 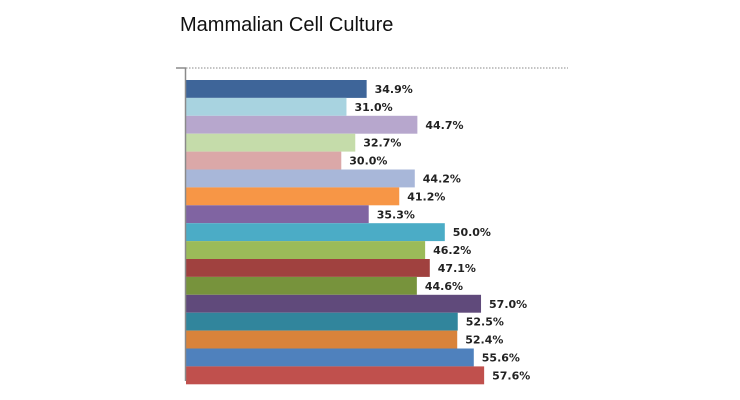 I want to click on bar-label-14: 52.5%, so click(x=485, y=322).